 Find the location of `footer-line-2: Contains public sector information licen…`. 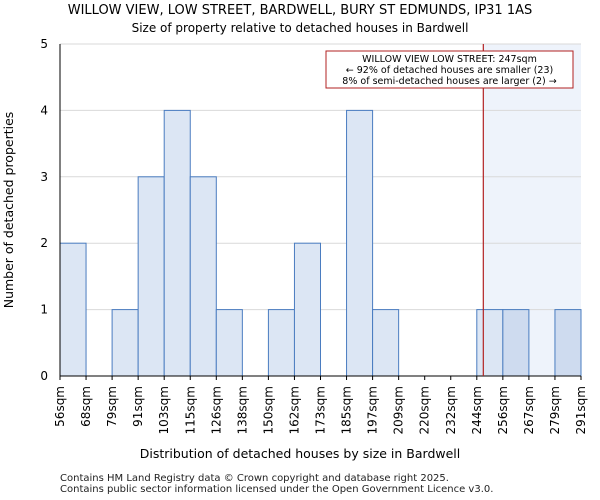

footer-line-2: Contains public sector information licen… is located at coordinates (277, 489).